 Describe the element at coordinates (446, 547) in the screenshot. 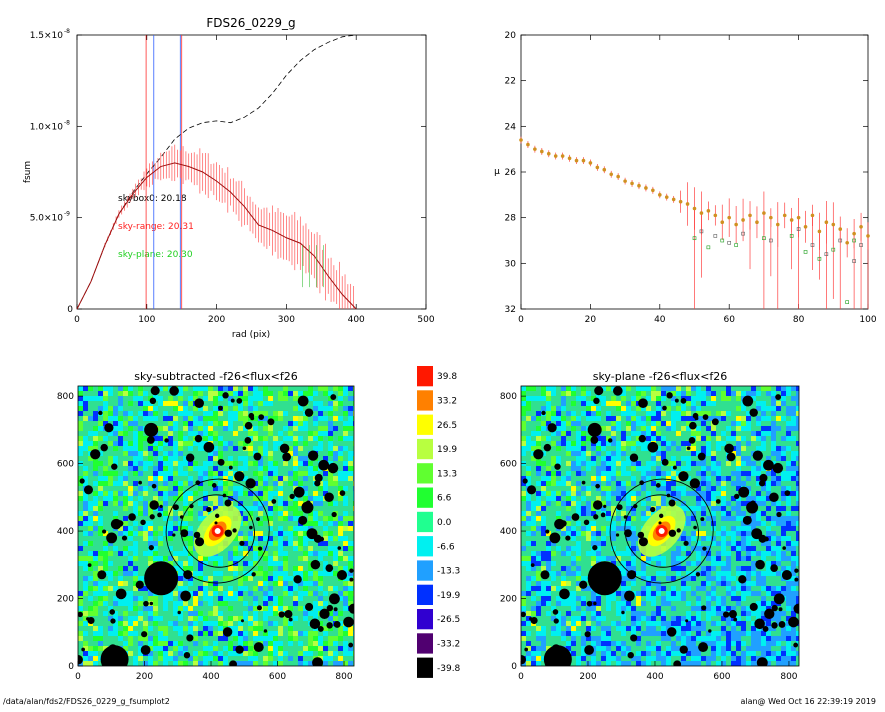

I see `colorbar-label: -6.6` at that location.